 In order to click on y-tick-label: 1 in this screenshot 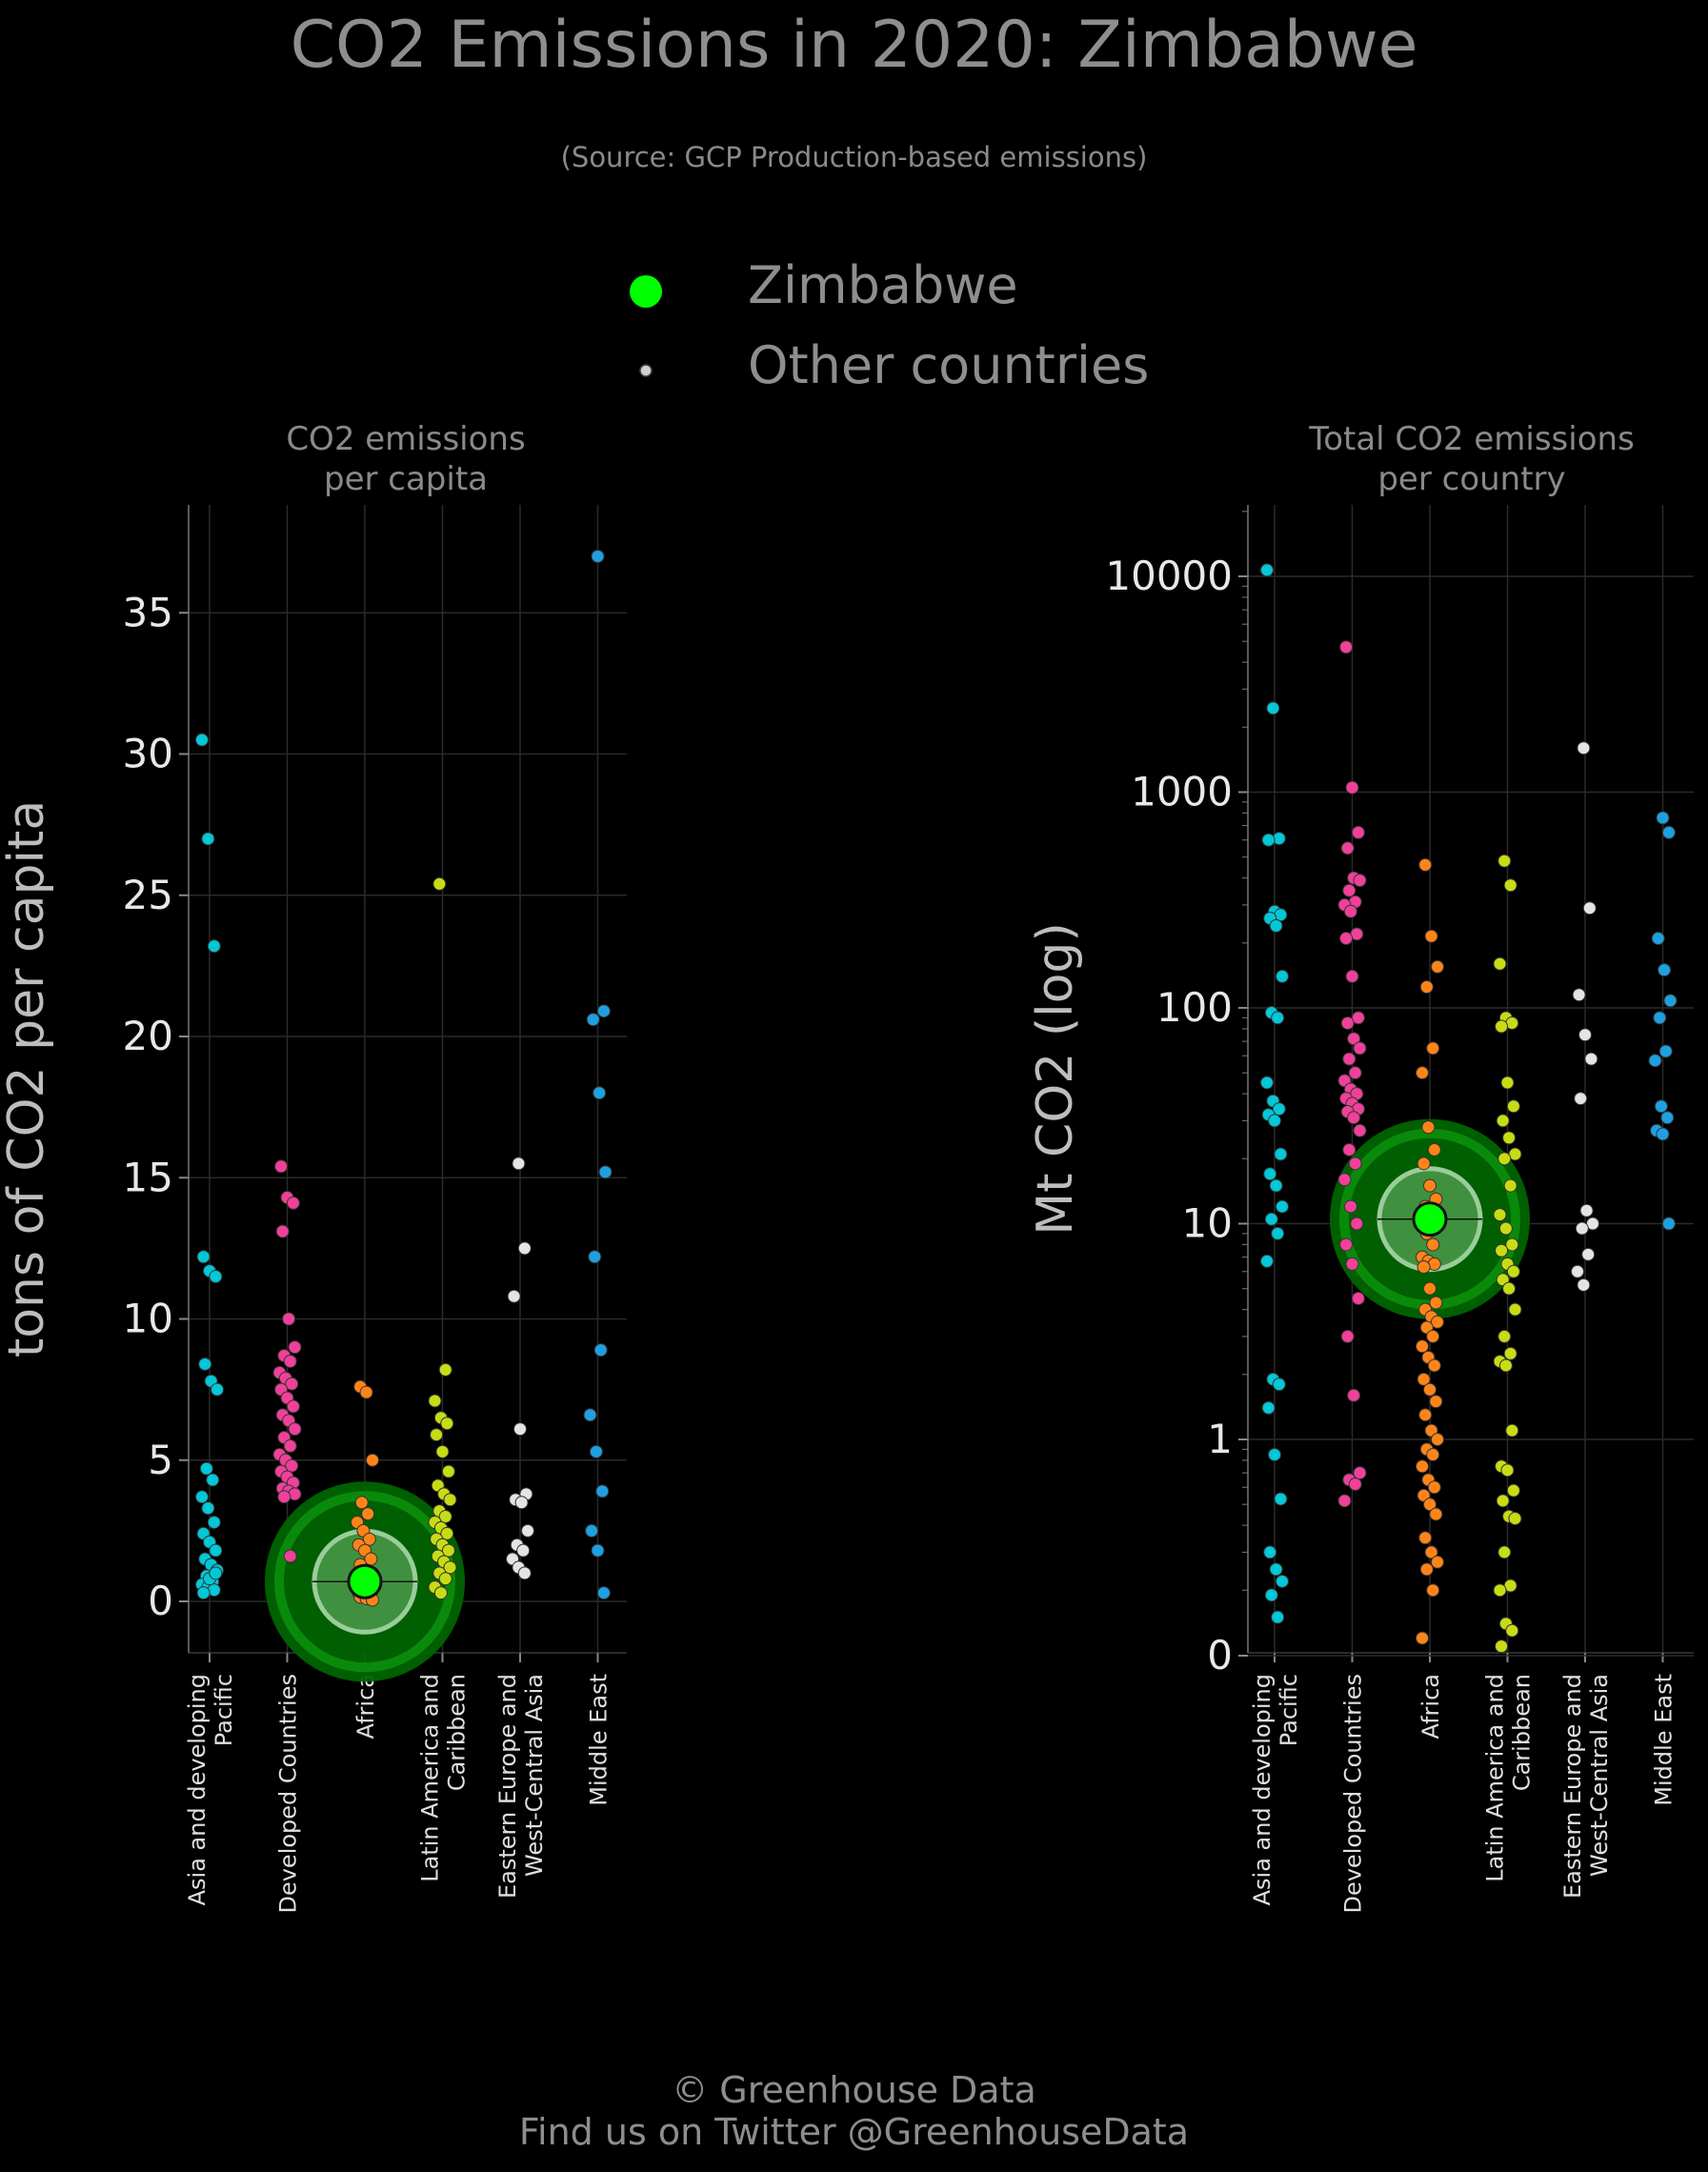, I will do `click(1220, 1439)`.